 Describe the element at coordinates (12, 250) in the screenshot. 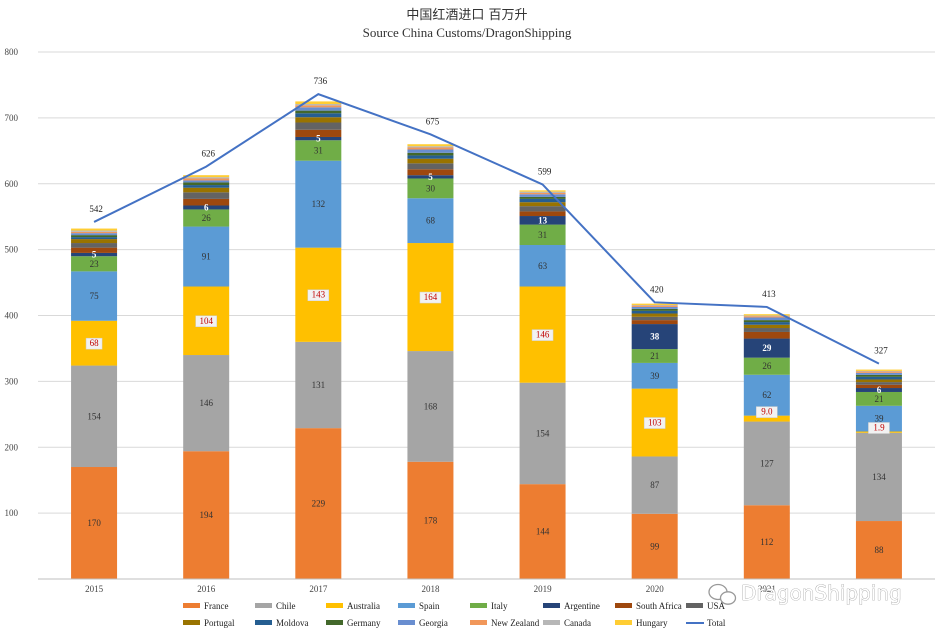

I see `y-tick-label: 500` at that location.